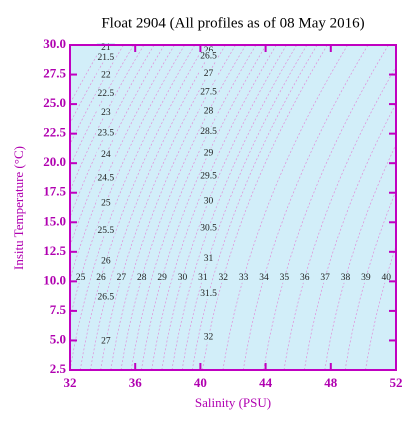 This screenshot has width=418, height=427. What do you see at coordinates (54, 102) in the screenshot?
I see `y-tick-label: 25.0` at bounding box center [54, 102].